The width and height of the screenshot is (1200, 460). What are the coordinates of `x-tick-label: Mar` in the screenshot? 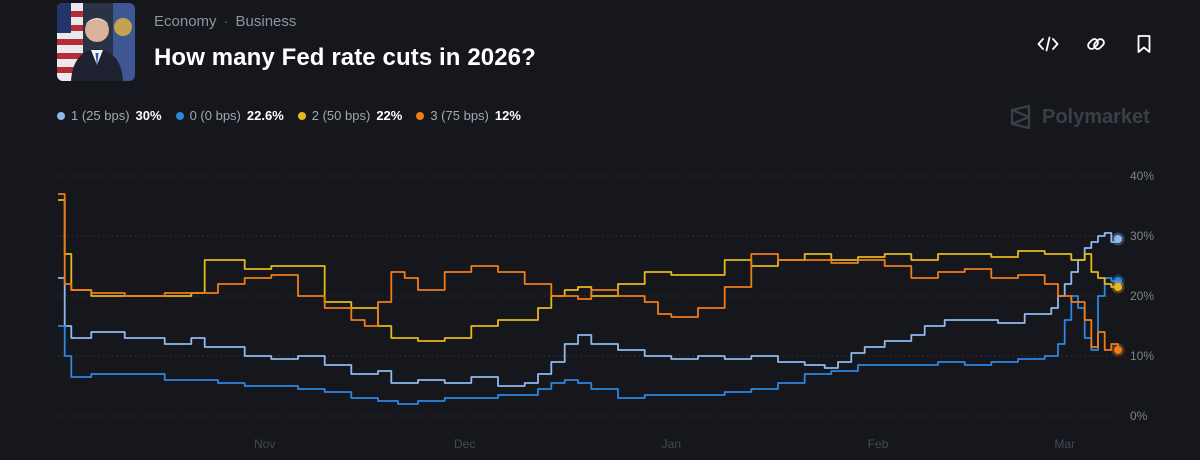 It's located at (1064, 444).